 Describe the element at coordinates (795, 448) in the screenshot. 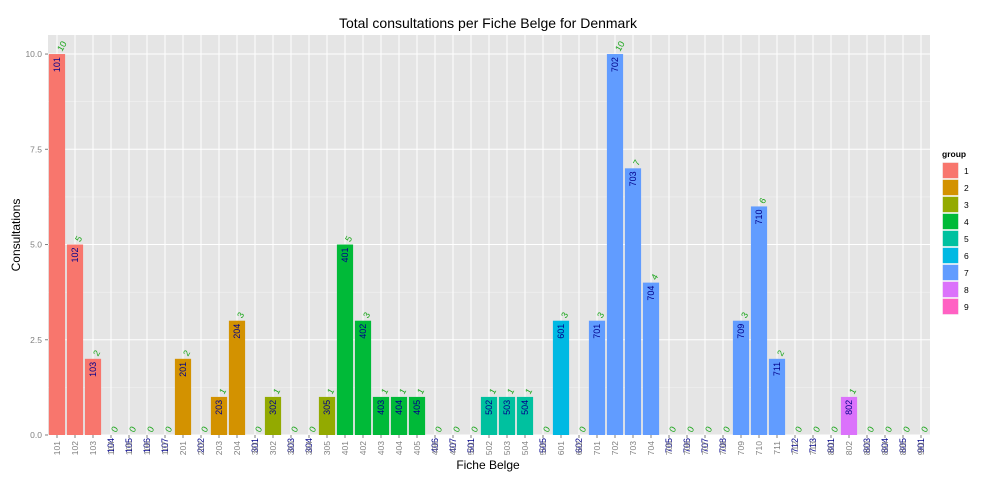

I see `x-tick-label: 712` at that location.